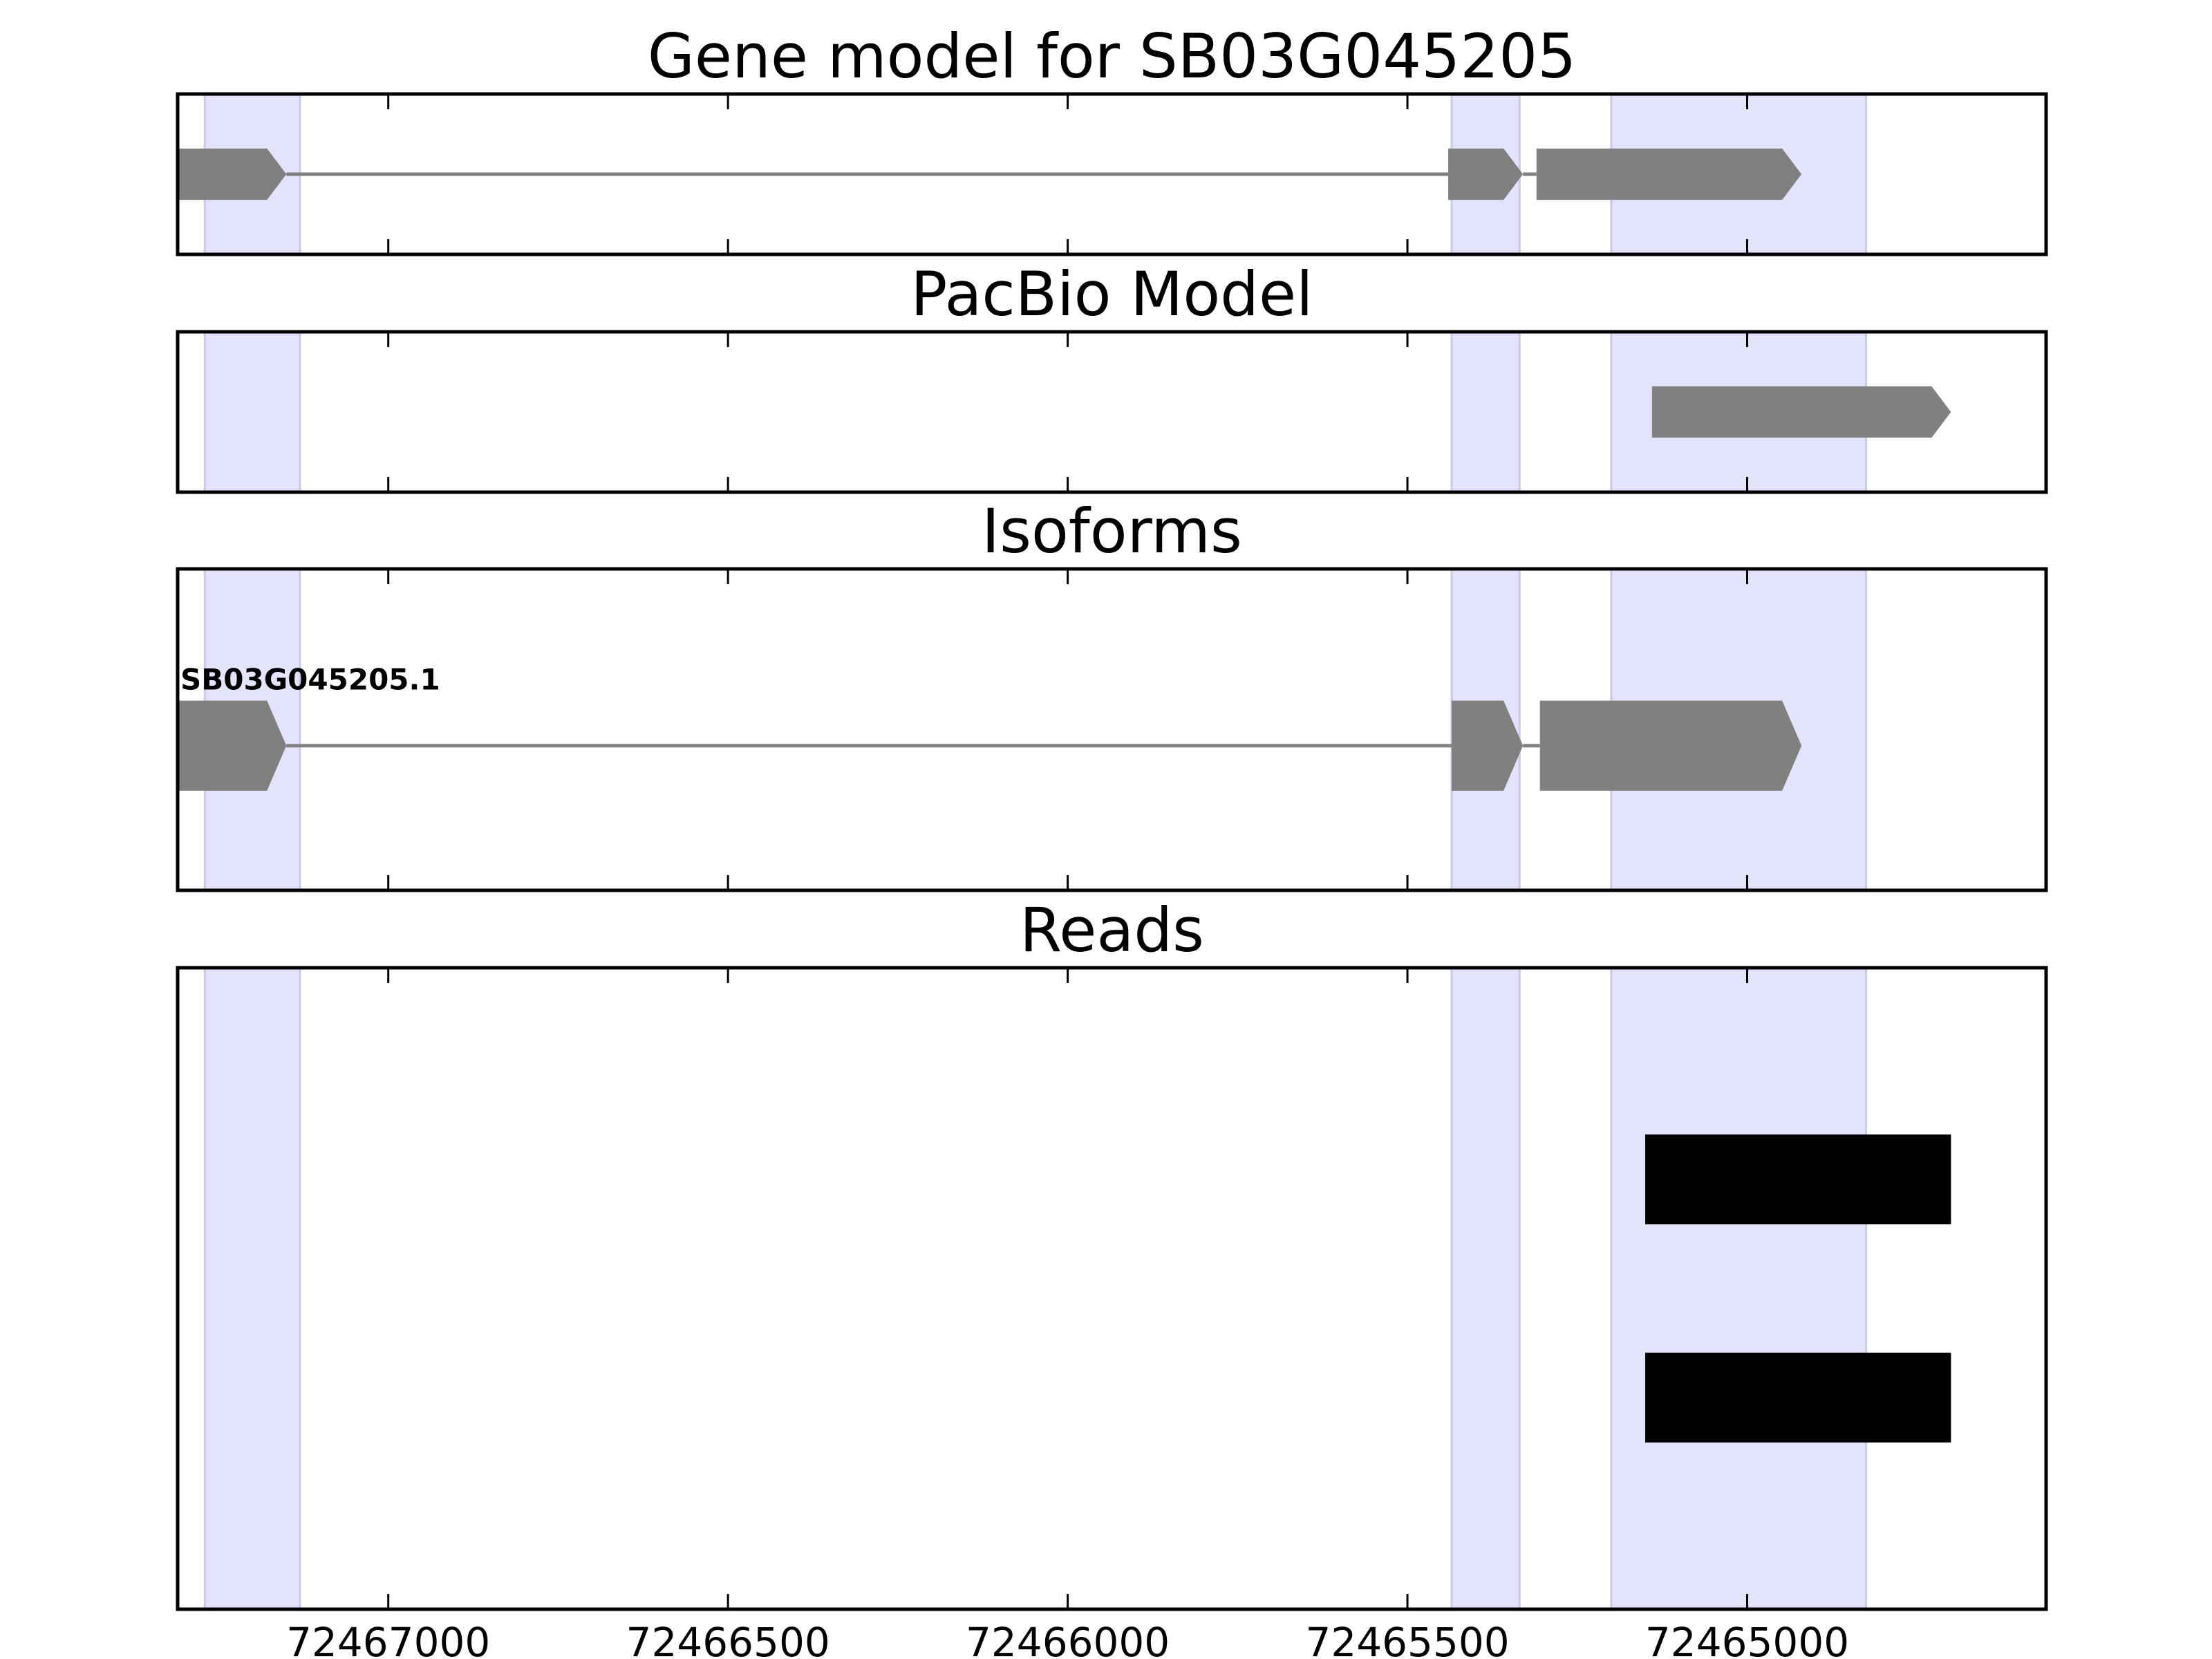  What do you see at coordinates (1112, 531) in the screenshot?
I see `panel-title: Isoforms` at bounding box center [1112, 531].